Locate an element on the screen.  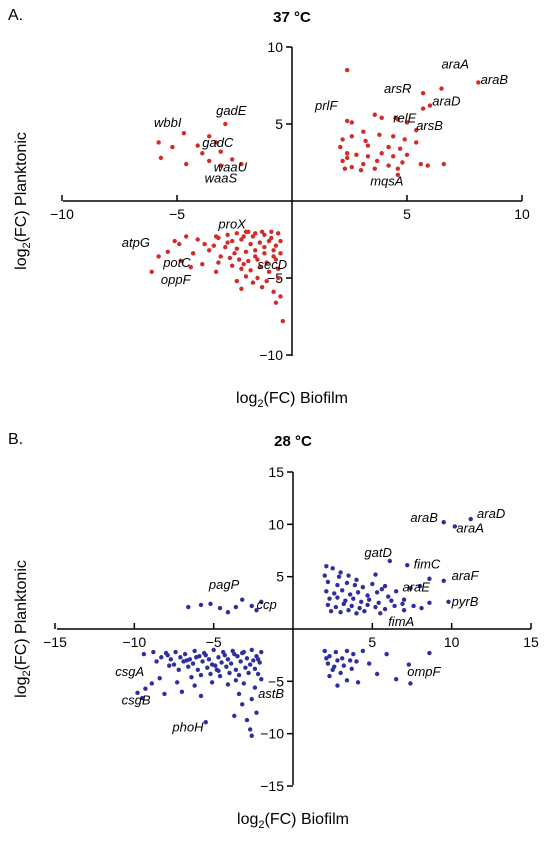
gene-label-araF: araF is located at coordinates (466, 575).